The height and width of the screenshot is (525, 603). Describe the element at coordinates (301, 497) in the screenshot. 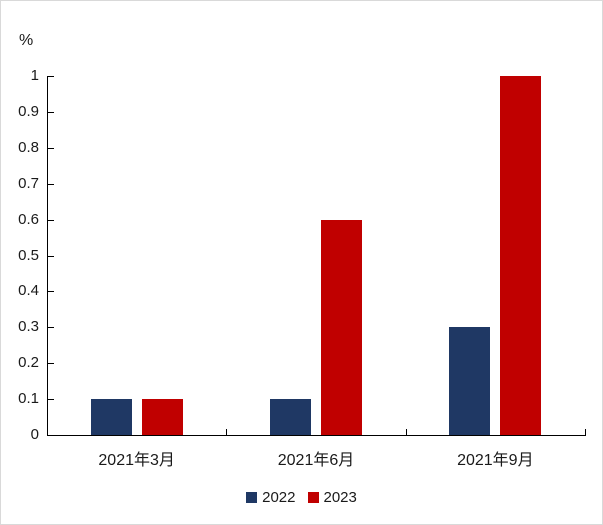

I see `legend: 2022 2023` at that location.